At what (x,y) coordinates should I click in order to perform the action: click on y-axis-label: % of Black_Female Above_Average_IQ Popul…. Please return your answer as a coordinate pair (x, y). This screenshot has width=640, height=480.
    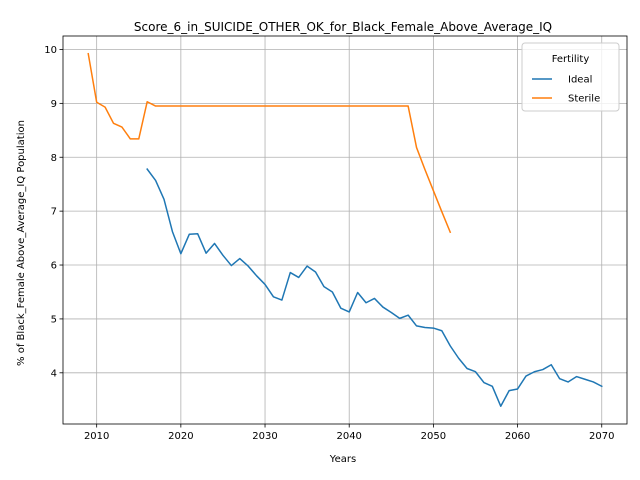
    Looking at the image, I should click on (21, 243).